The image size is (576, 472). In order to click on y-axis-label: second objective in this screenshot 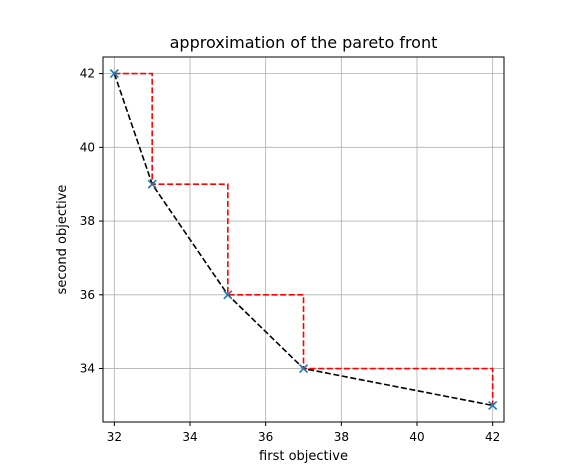, I will do `click(62, 240)`.